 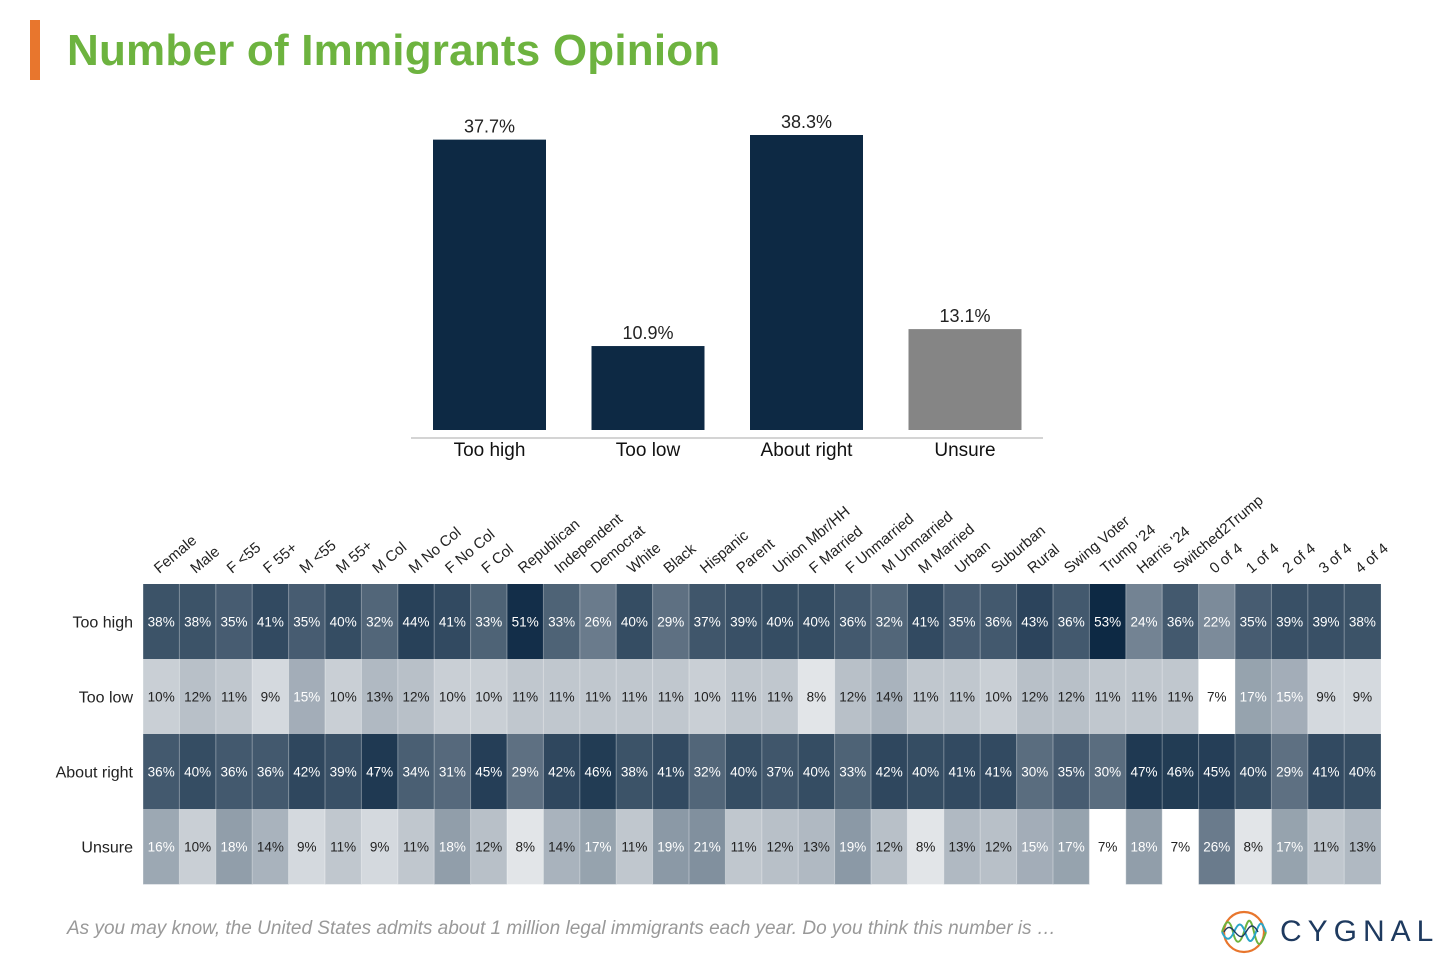 I want to click on bar-value-label: 10.9%, so click(x=647, y=333).